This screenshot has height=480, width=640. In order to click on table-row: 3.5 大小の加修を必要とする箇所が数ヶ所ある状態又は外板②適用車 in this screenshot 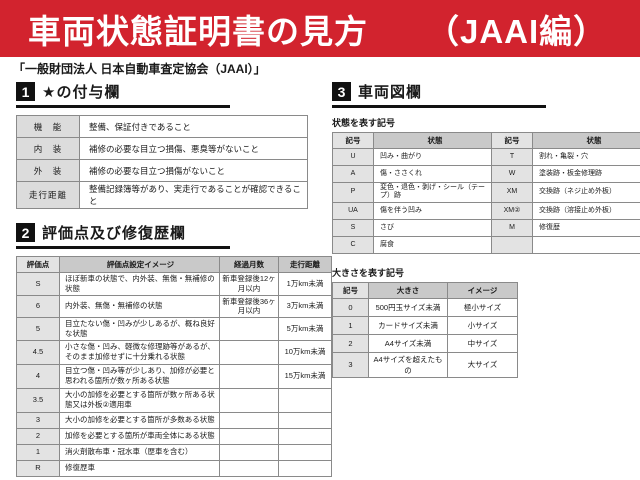, I will do `click(174, 400)`.